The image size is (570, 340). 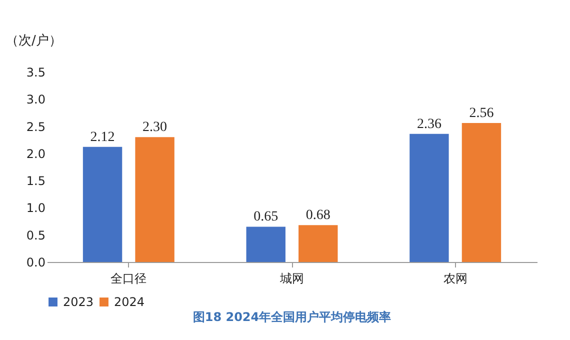 I want to click on y-tick-label: 1.5, so click(x=36, y=181).